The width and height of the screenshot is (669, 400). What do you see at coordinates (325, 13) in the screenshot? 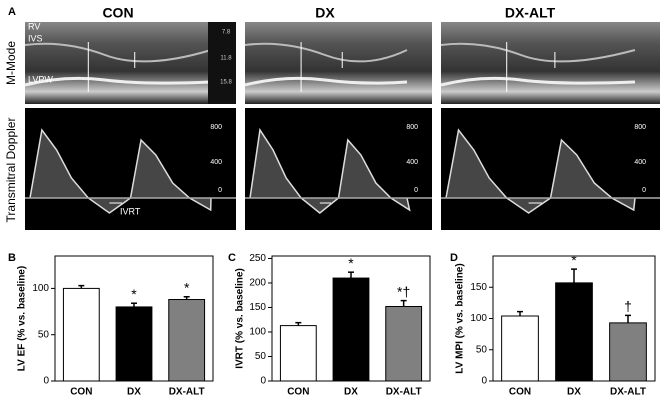
I see `column-title: DX` at bounding box center [325, 13].